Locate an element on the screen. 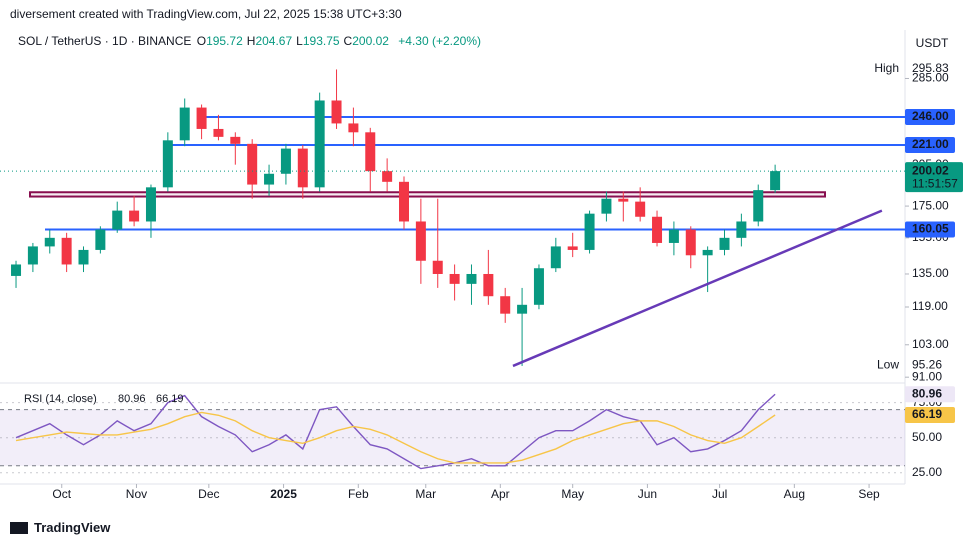  rsi-legend-value: 66.19 is located at coordinates (170, 399).